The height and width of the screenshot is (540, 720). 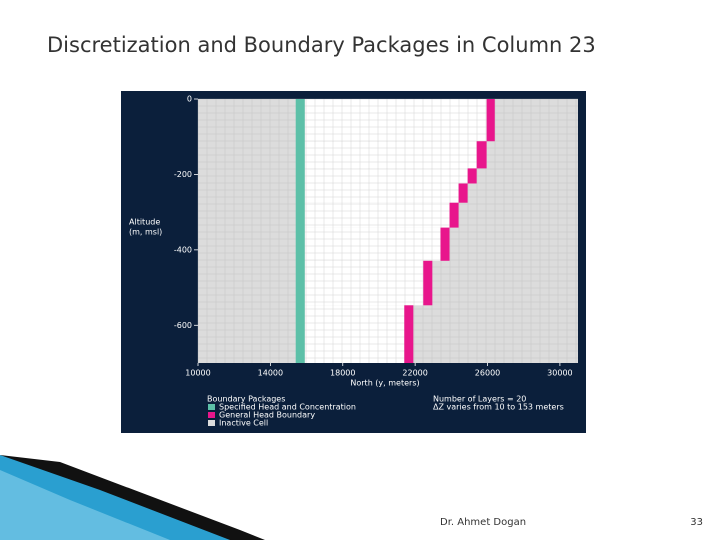 I want to click on x-tick-label: 30000, so click(x=559, y=373).